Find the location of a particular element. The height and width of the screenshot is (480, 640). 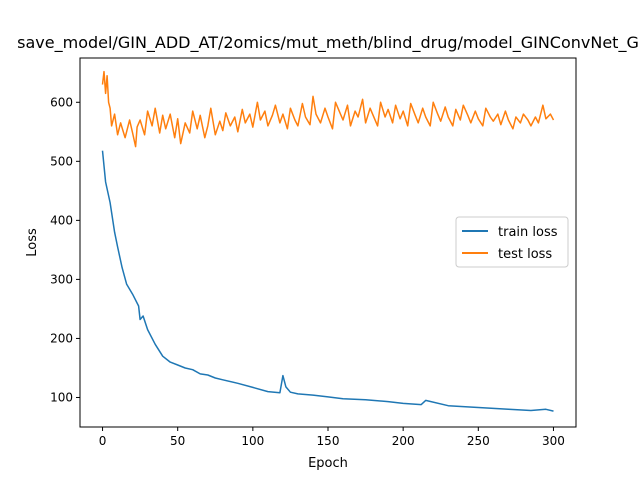

x-tick-label: 200 is located at coordinates (403, 441).